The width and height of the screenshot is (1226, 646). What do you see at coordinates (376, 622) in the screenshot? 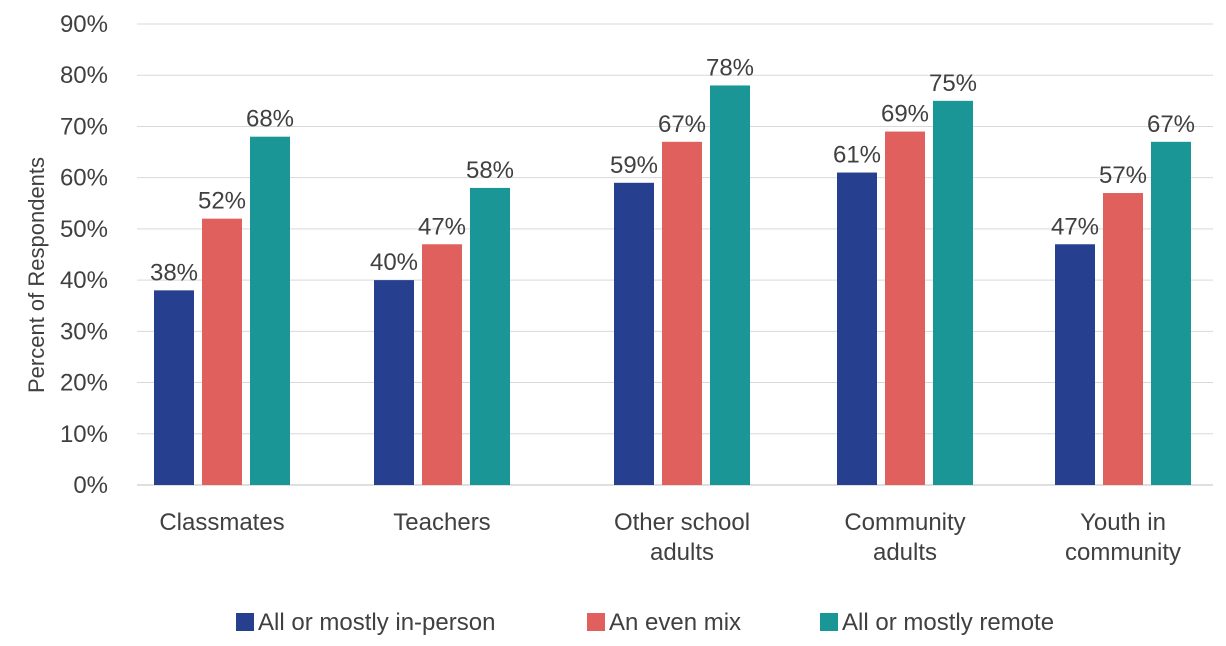
I see `legend-label: All or mostly in-person` at bounding box center [376, 622].